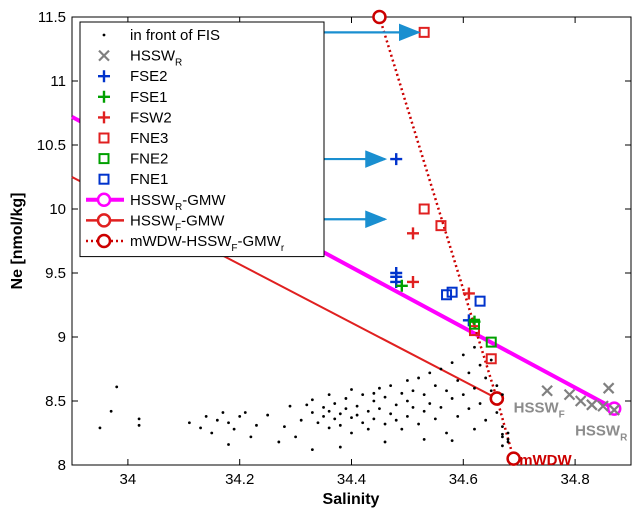 This screenshot has width=641, height=510. What do you see at coordinates (545, 460) in the screenshot?
I see `annotation-mwdw: mWDW` at bounding box center [545, 460].